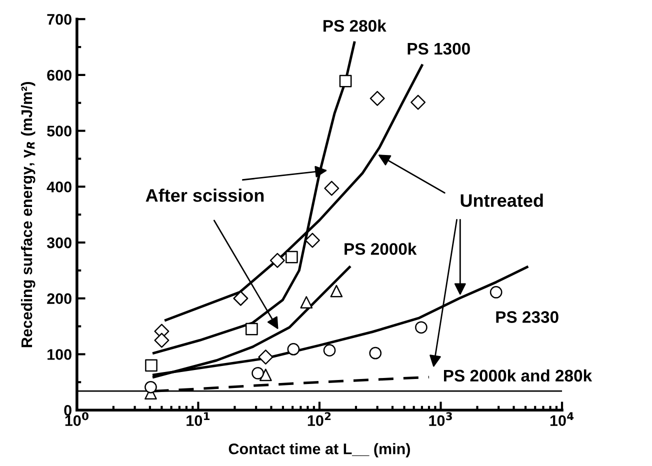  I want to click on y-tick-label: 400, so click(59, 187).